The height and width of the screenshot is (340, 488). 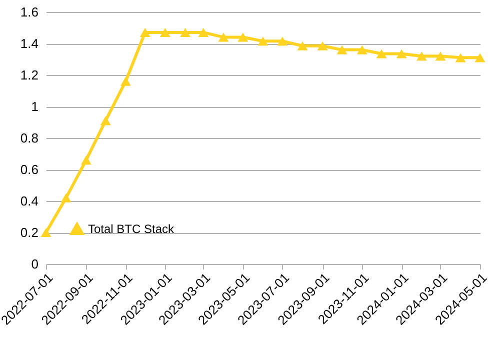 What do you see at coordinates (29, 232) in the screenshot?
I see `y-tick-label: 0.2` at bounding box center [29, 232].